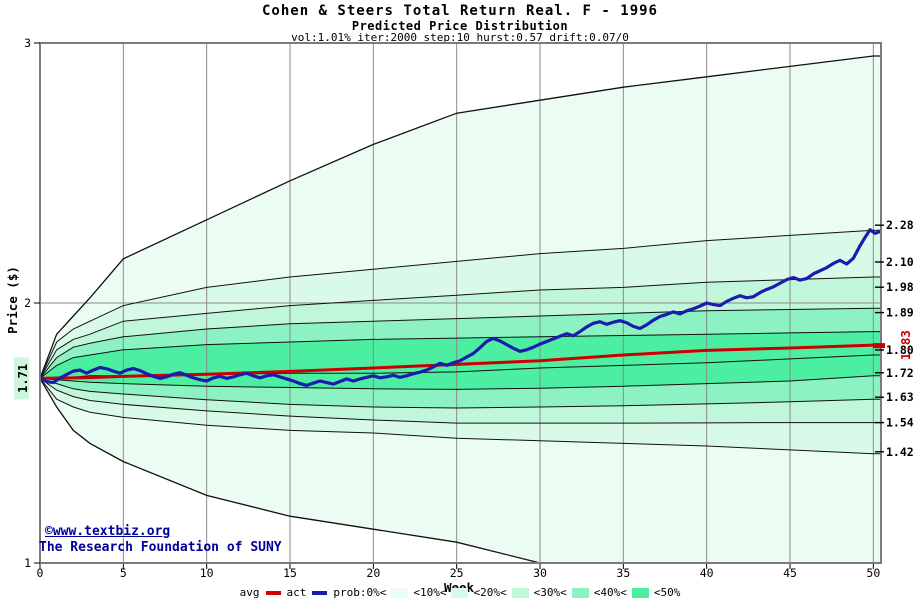  I want to click on right-axis-label: 1.54, so click(900, 423).